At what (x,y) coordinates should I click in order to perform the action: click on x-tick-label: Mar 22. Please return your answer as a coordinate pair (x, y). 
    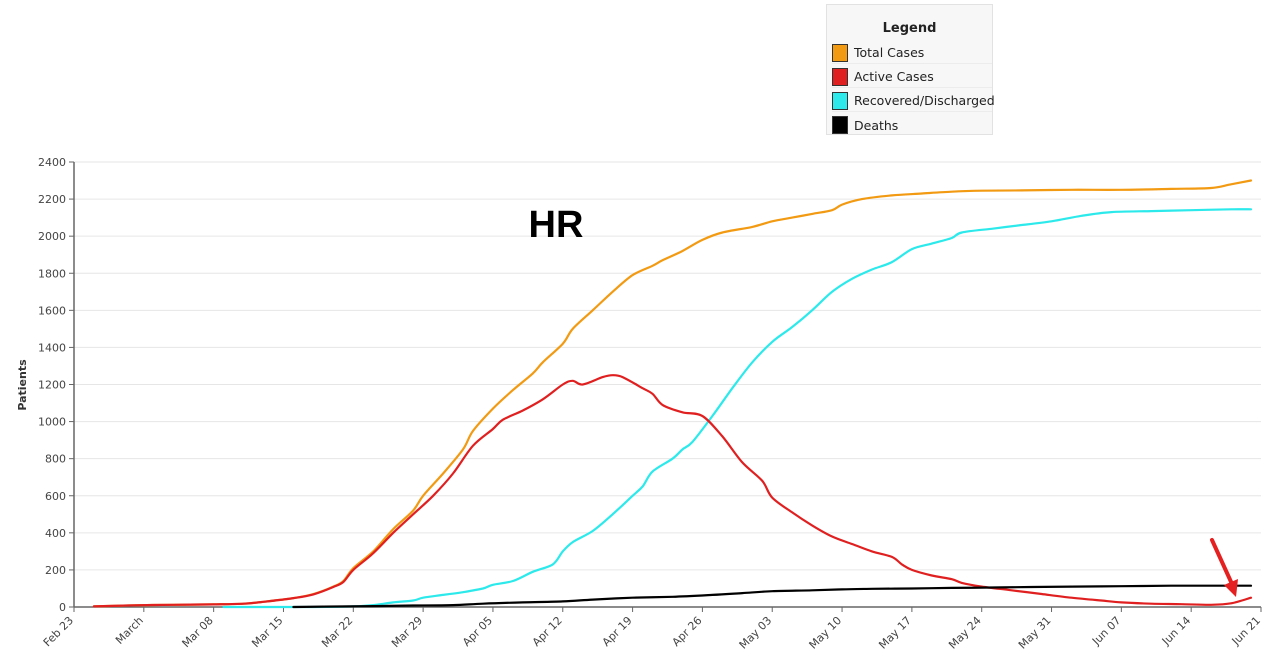
    Looking at the image, I should click on (337, 632).